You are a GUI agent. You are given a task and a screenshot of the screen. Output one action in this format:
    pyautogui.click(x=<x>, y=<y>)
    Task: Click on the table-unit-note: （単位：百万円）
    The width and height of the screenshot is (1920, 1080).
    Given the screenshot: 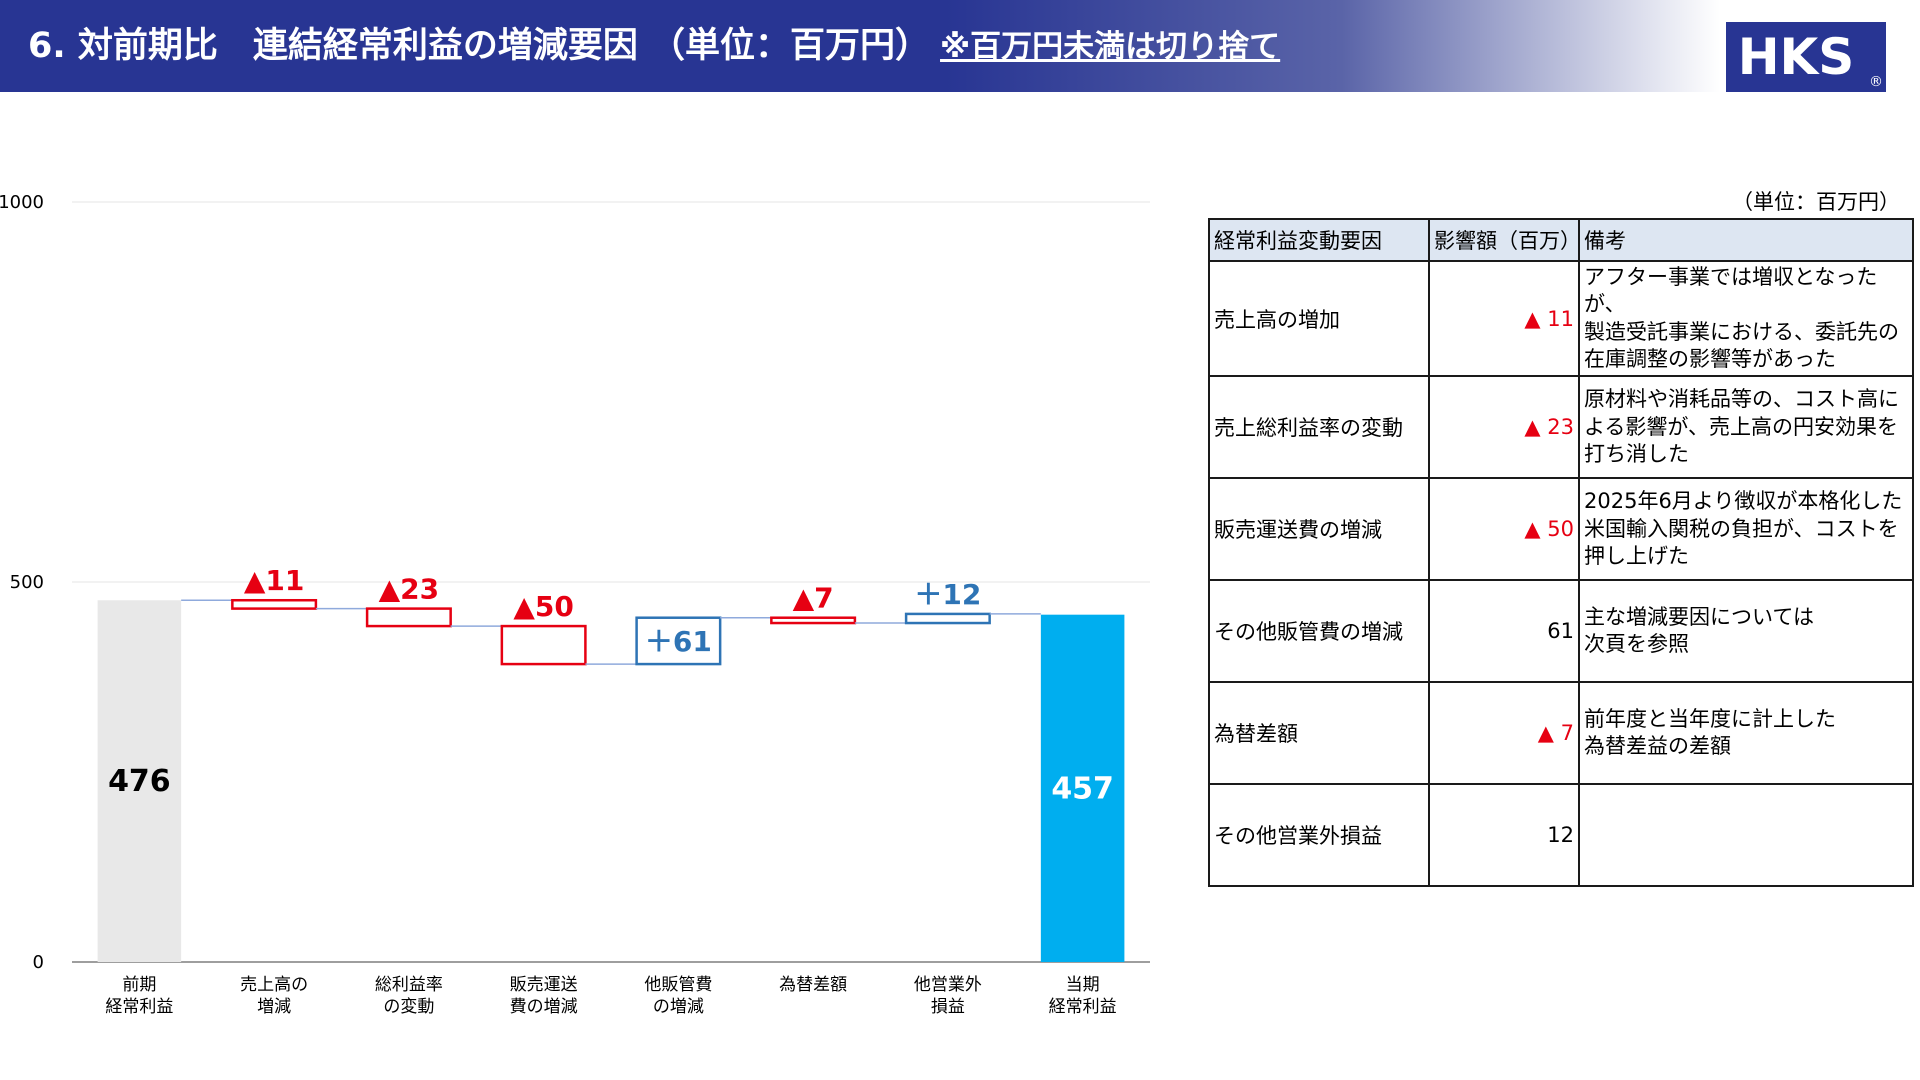 What is the action you would take?
    pyautogui.click(x=1816, y=202)
    